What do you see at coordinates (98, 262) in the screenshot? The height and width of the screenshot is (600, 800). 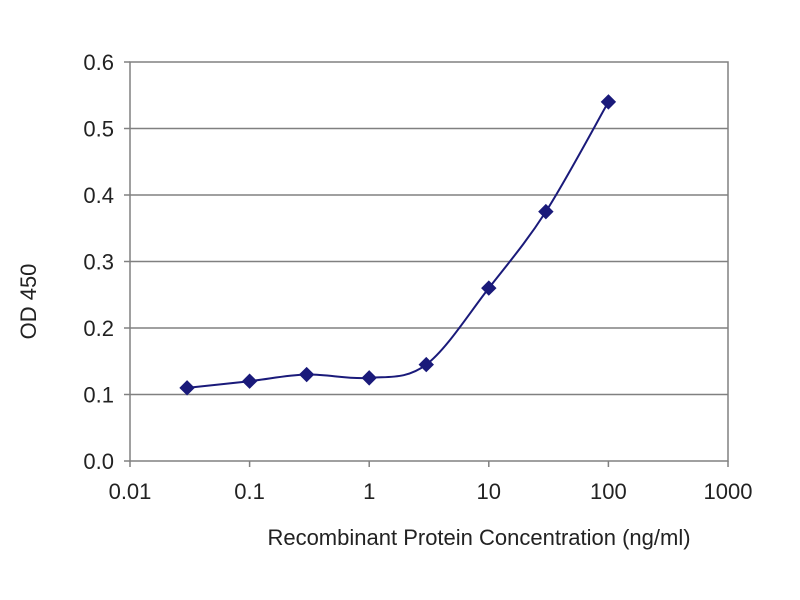 I see `y-tick-label: 0.3` at bounding box center [98, 262].